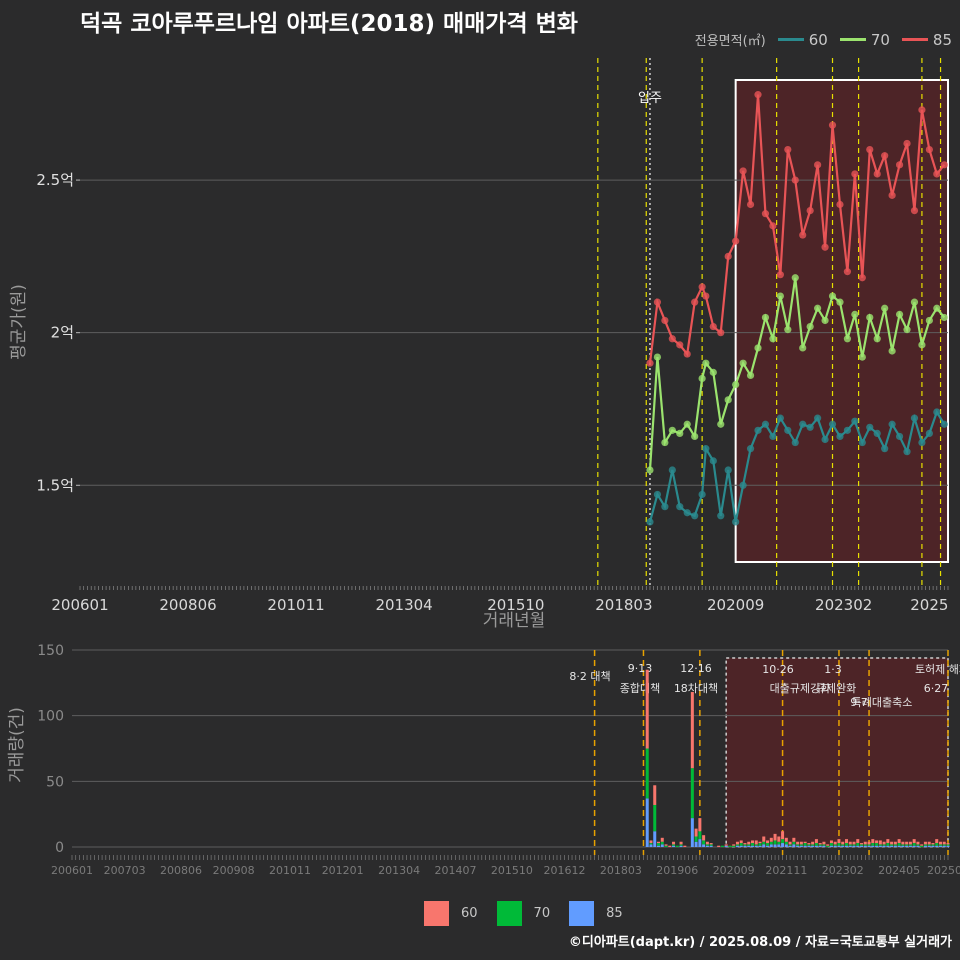  I want to click on move-in-label: 입주, so click(650, 98).